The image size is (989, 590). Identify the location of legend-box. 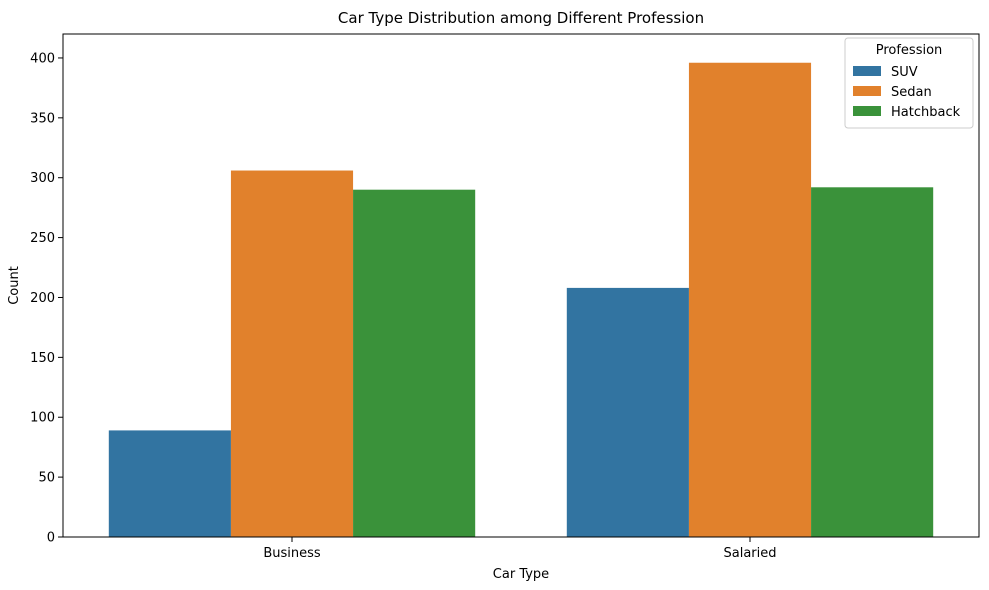
(909, 83).